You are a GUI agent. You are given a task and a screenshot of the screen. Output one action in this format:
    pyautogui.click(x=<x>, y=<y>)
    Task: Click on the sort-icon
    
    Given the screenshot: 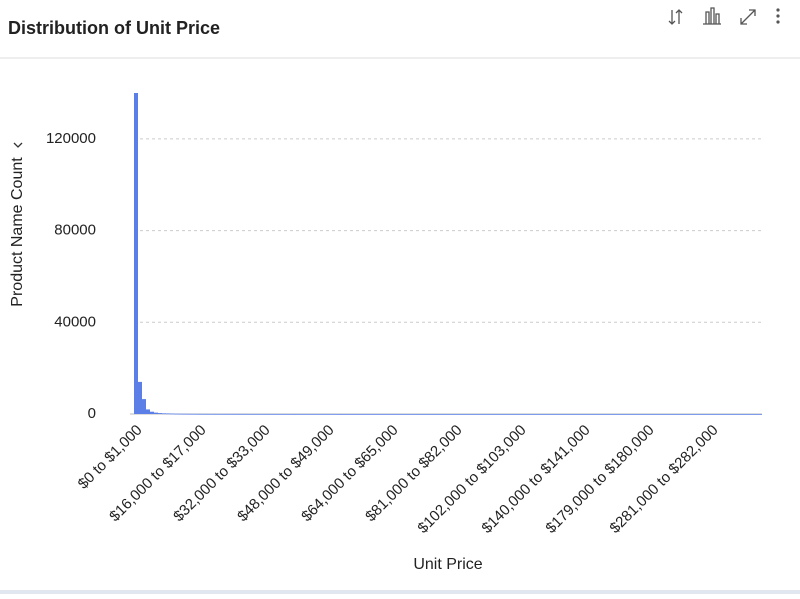 What is the action you would take?
    pyautogui.click(x=675, y=17)
    